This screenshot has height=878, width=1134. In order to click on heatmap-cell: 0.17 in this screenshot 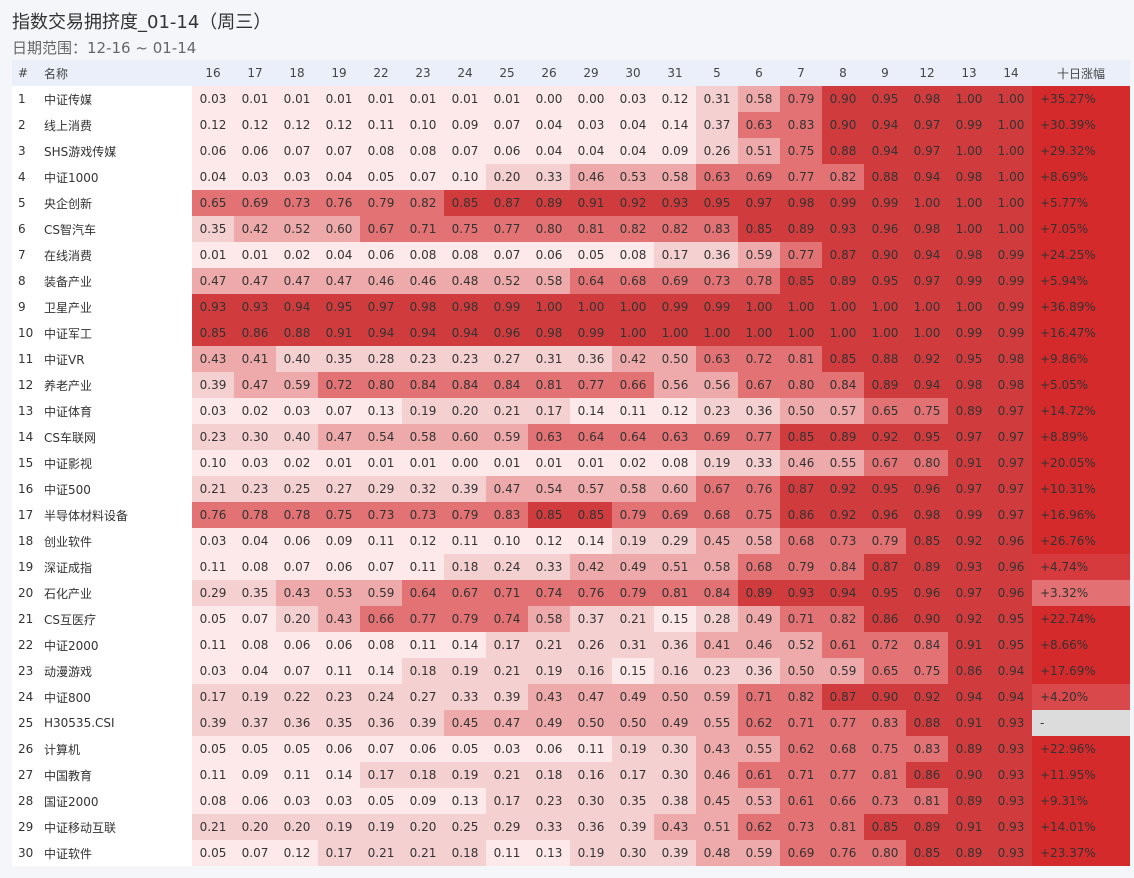, I will do `click(675, 255)`.